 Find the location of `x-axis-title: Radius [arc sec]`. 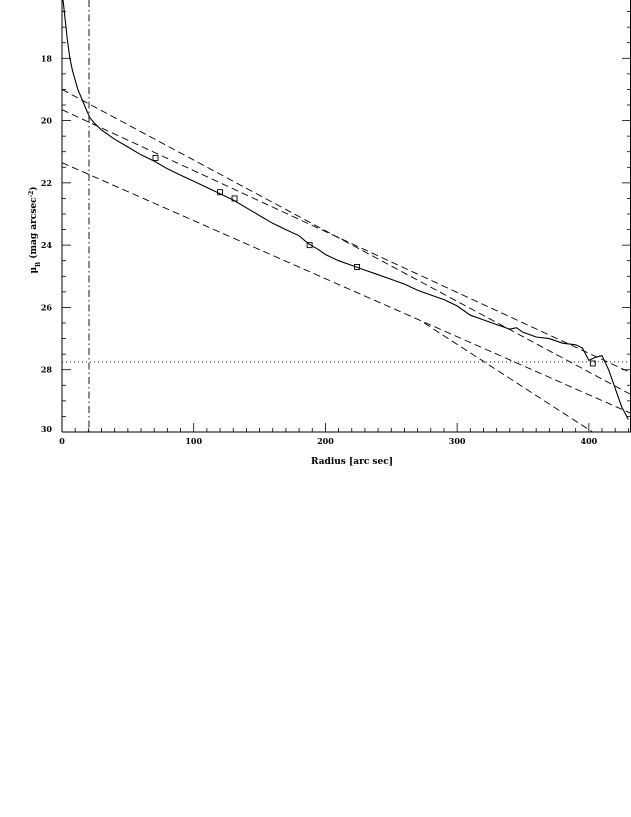

x-axis-title: Radius [arc sec] is located at coordinates (352, 462).